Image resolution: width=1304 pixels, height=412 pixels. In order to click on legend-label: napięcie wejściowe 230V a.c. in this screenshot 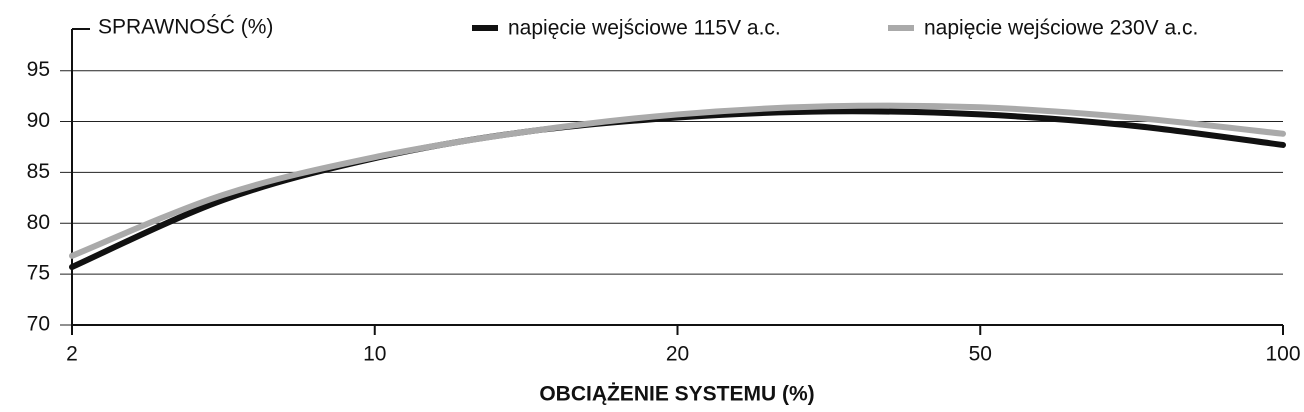, I will do `click(1061, 28)`.